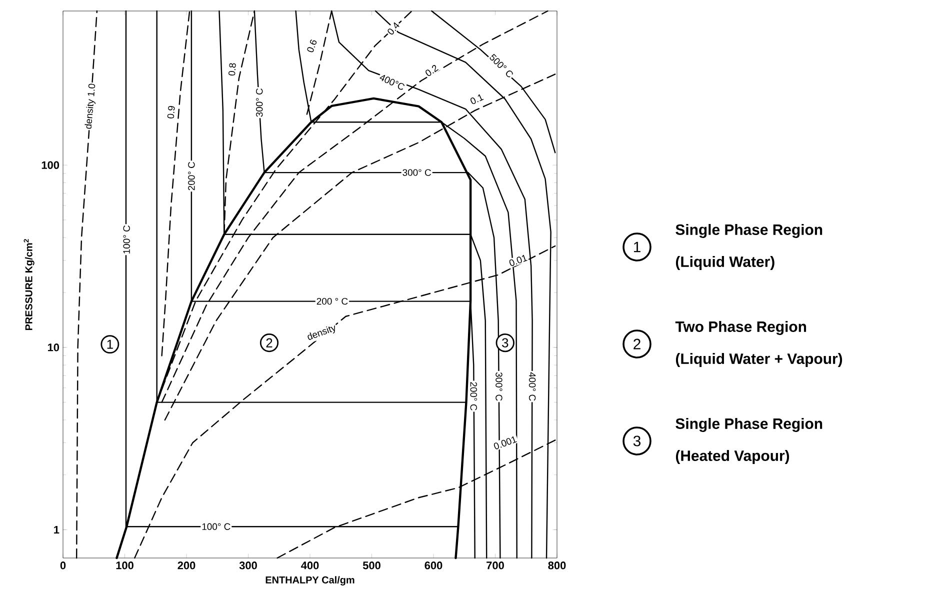  I want to click on y-tick-label: 1, so click(57, 530).